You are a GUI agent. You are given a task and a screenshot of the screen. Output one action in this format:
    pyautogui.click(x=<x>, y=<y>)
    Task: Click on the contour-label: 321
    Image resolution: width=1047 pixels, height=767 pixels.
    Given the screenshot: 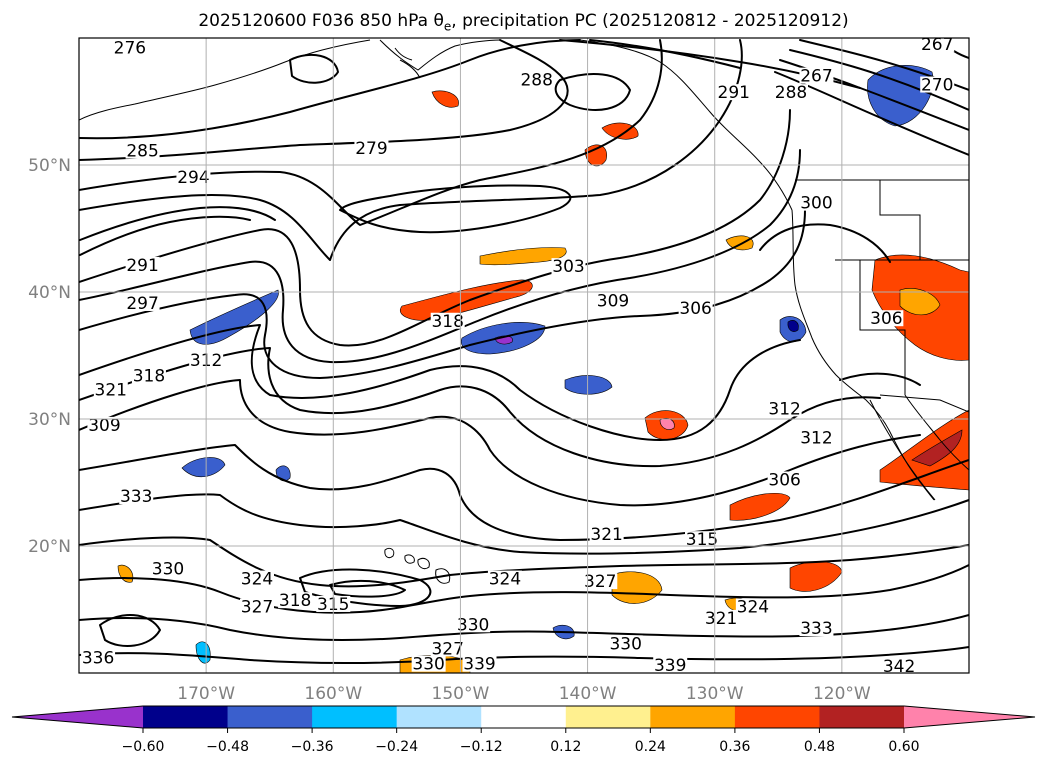 What is the action you would take?
    pyautogui.click(x=721, y=619)
    